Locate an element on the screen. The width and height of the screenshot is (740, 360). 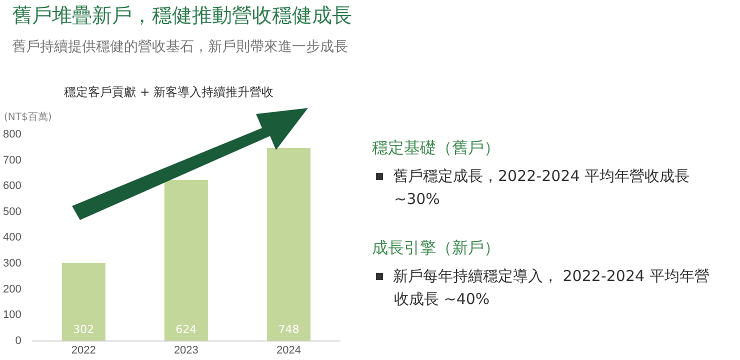
text: 成長引擎（新戶） is located at coordinates (436, 248).